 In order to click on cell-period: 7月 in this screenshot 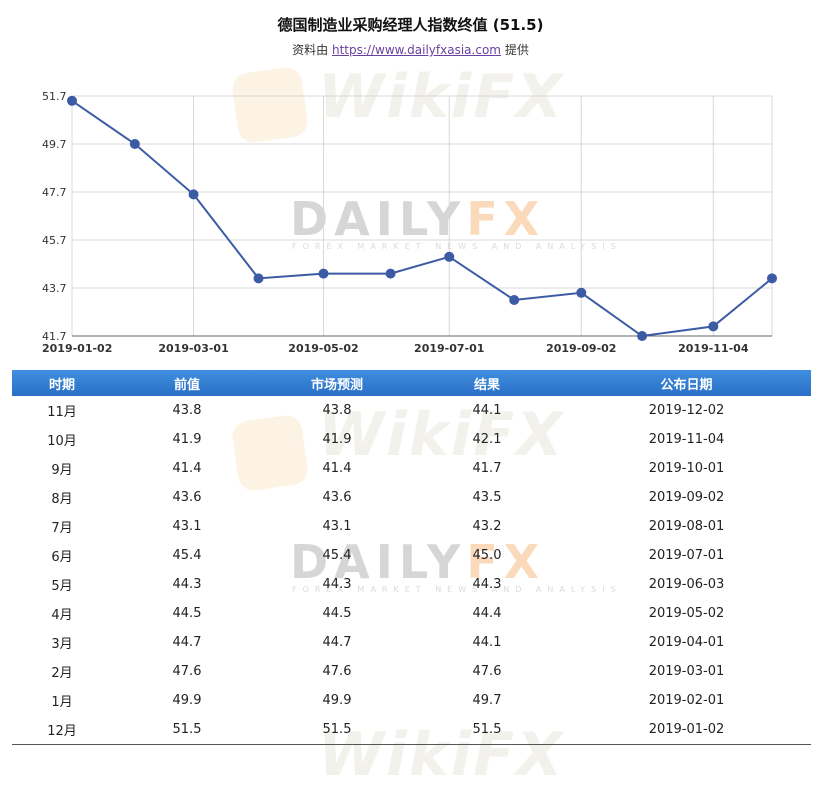, I will do `click(62, 528)`.